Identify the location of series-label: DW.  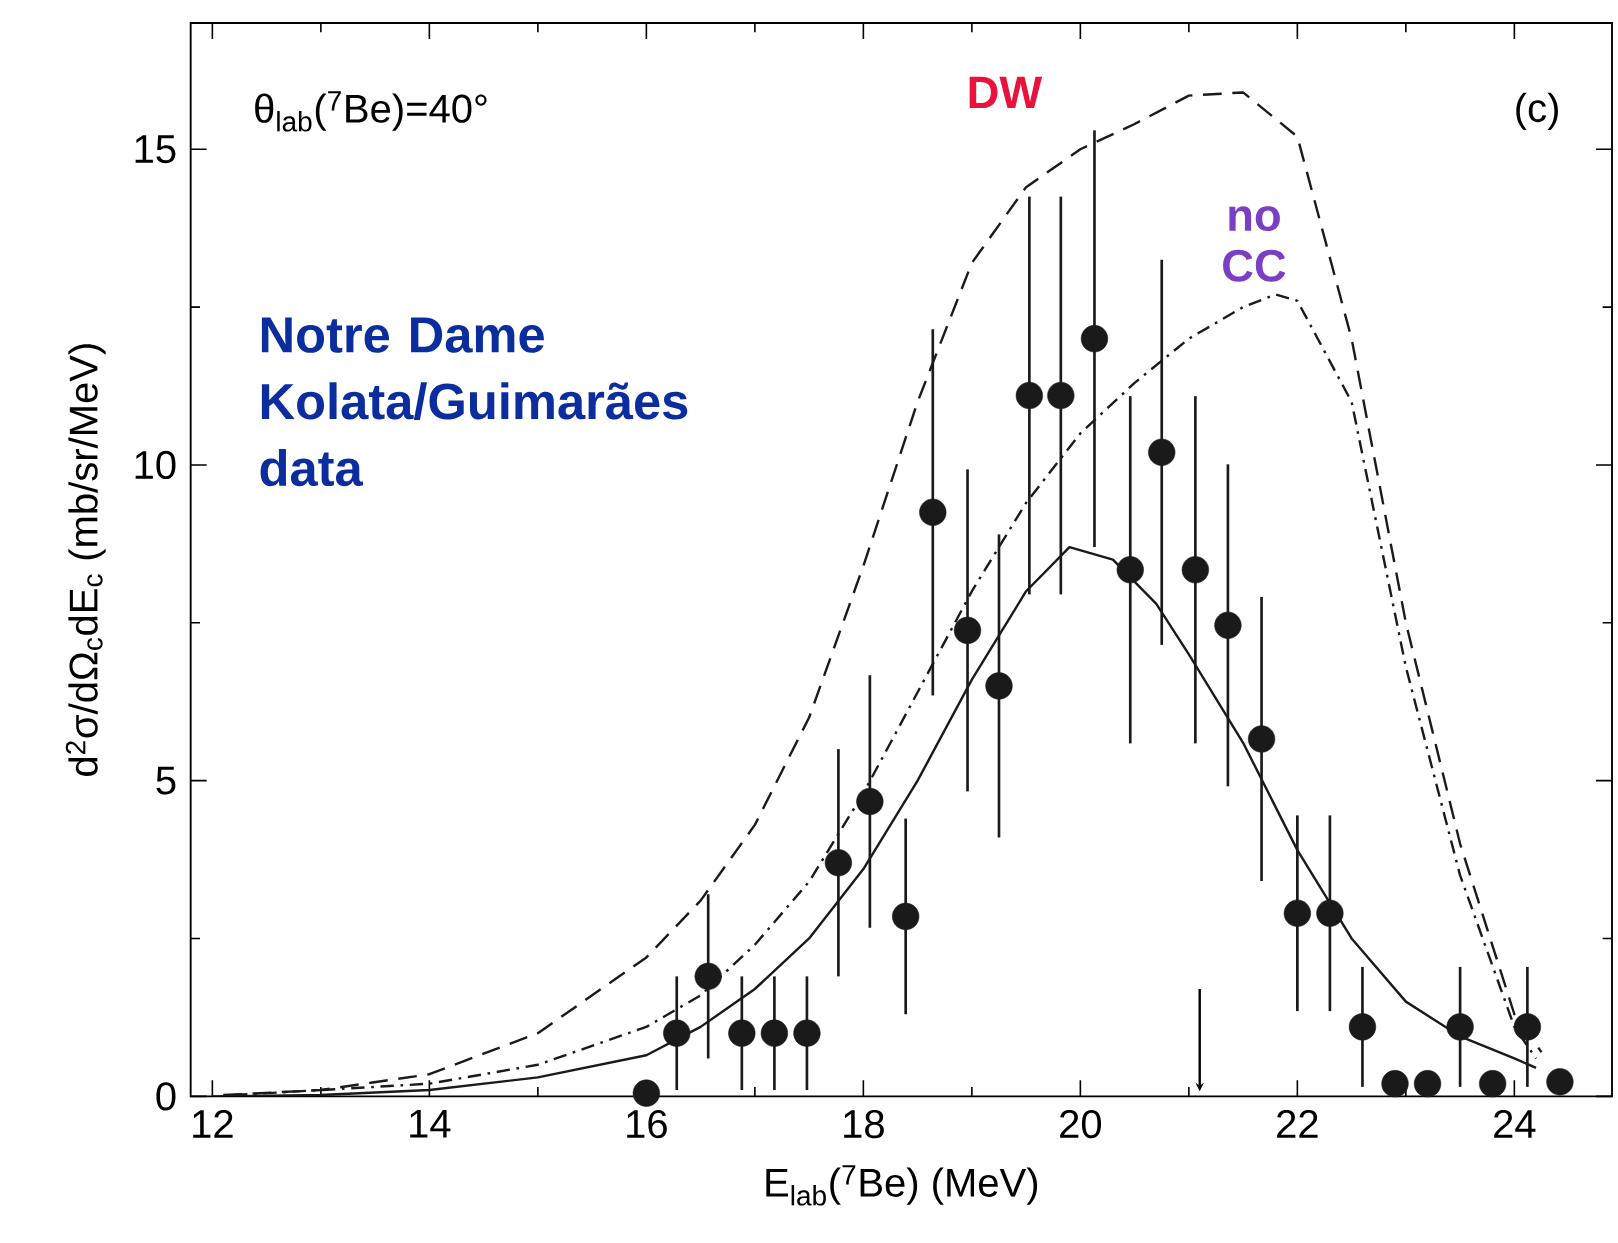
(1006, 92).